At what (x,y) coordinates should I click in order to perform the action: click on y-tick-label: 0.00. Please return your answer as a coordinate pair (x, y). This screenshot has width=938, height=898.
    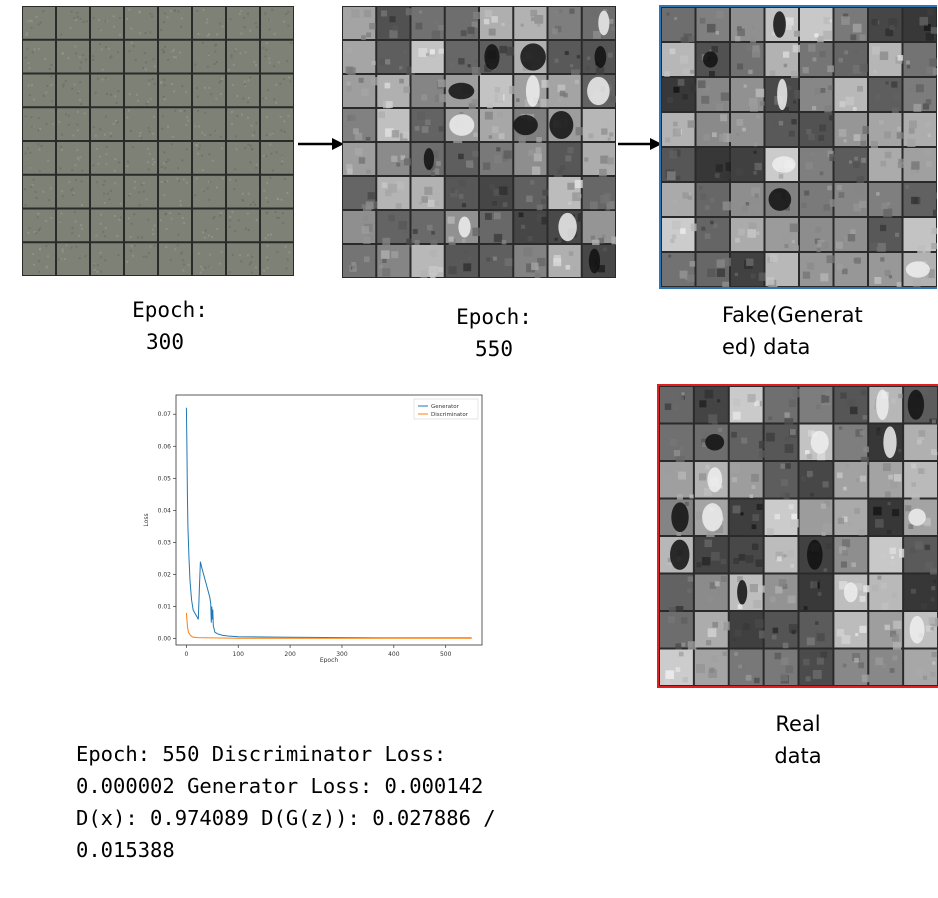
    Looking at the image, I should click on (165, 639).